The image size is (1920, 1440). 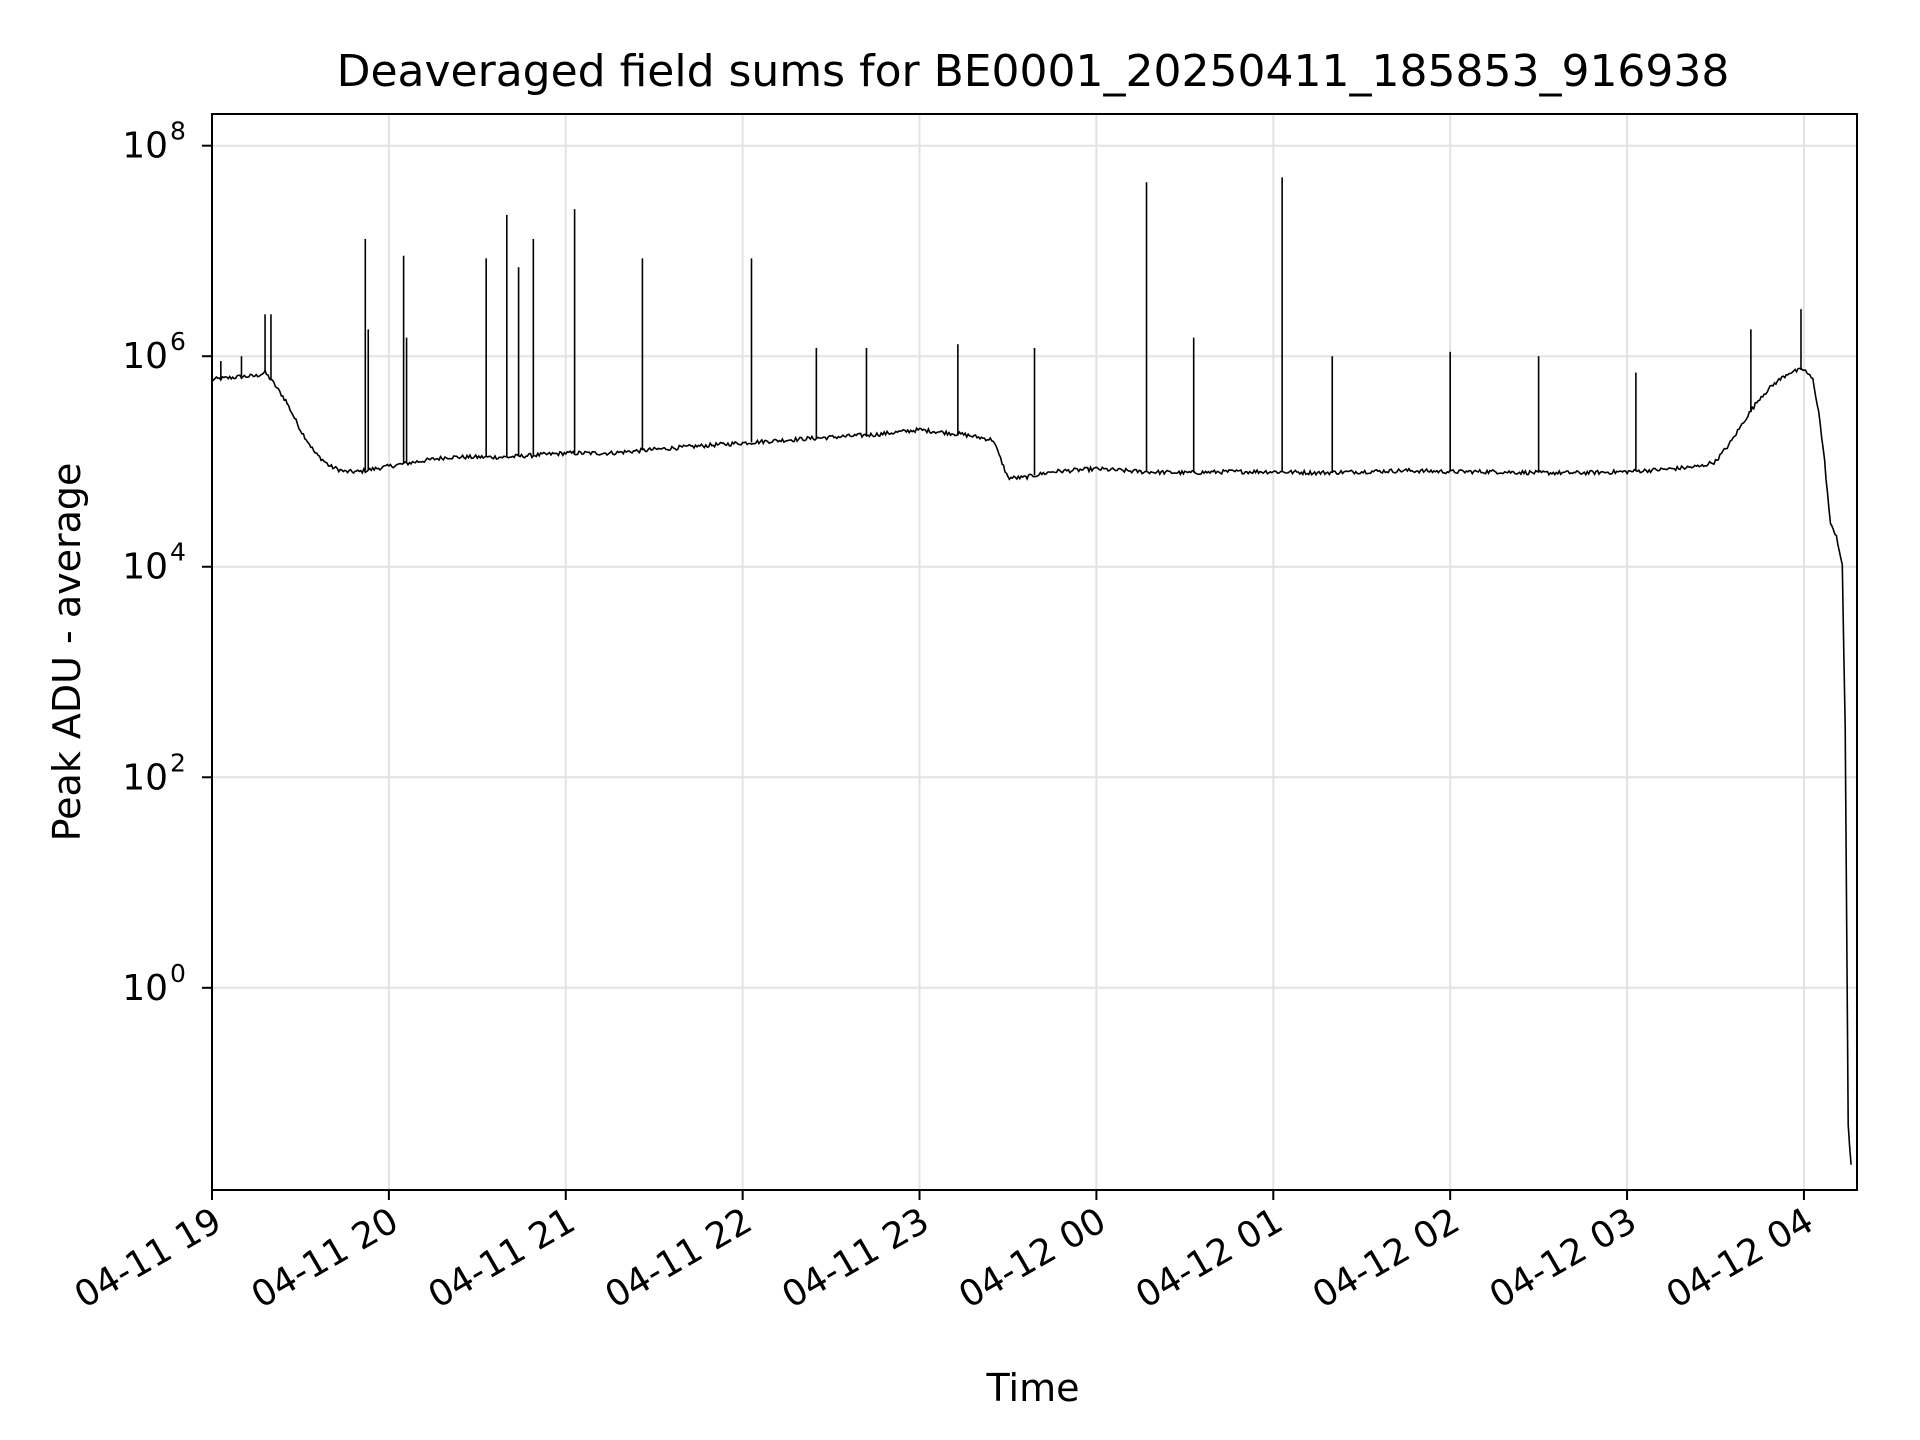 I want to click on y-axis-label: Peak ADU - average, so click(x=67, y=652).